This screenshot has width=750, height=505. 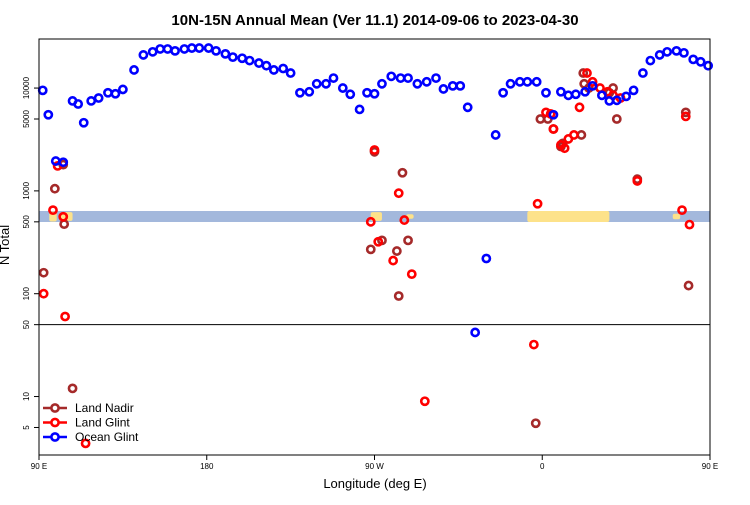 I want to click on y-tick-label: 5, so click(x=26, y=427).